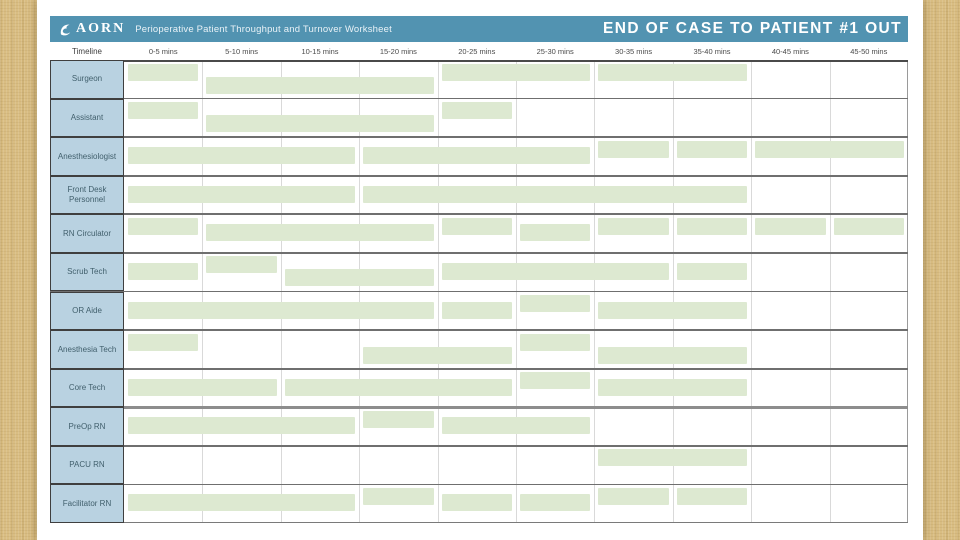 The height and width of the screenshot is (540, 960). I want to click on row-label-preop-rn: PreOp RN, so click(87, 426).